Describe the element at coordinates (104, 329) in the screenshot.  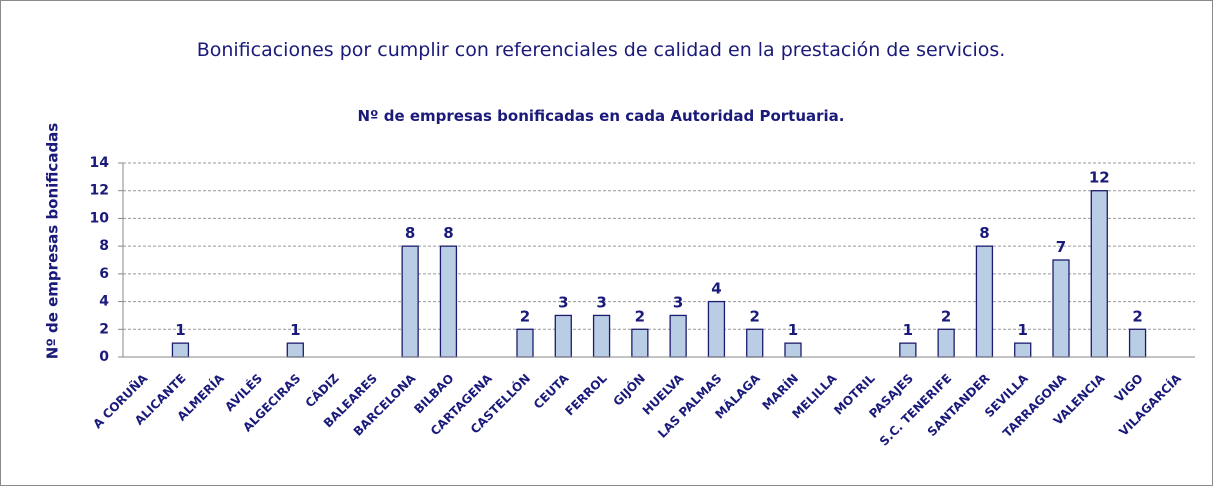
I see `y-tick-label: 2` at that location.